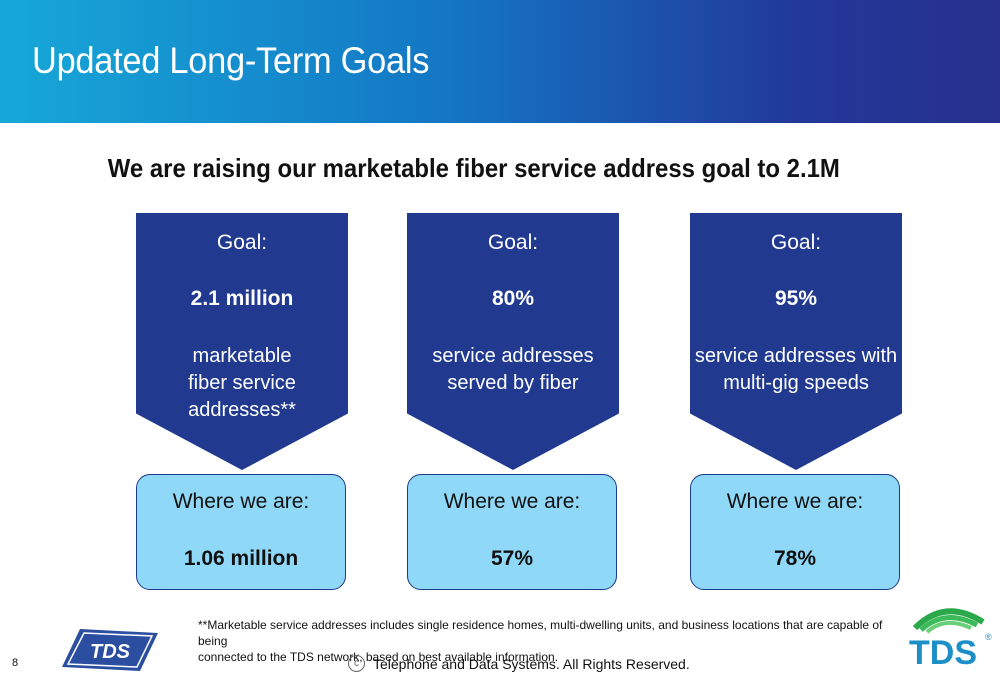 This screenshot has height=685, width=1000. Describe the element at coordinates (796, 383) in the screenshot. I see `goal-description-line: multi-gig speeds` at that location.